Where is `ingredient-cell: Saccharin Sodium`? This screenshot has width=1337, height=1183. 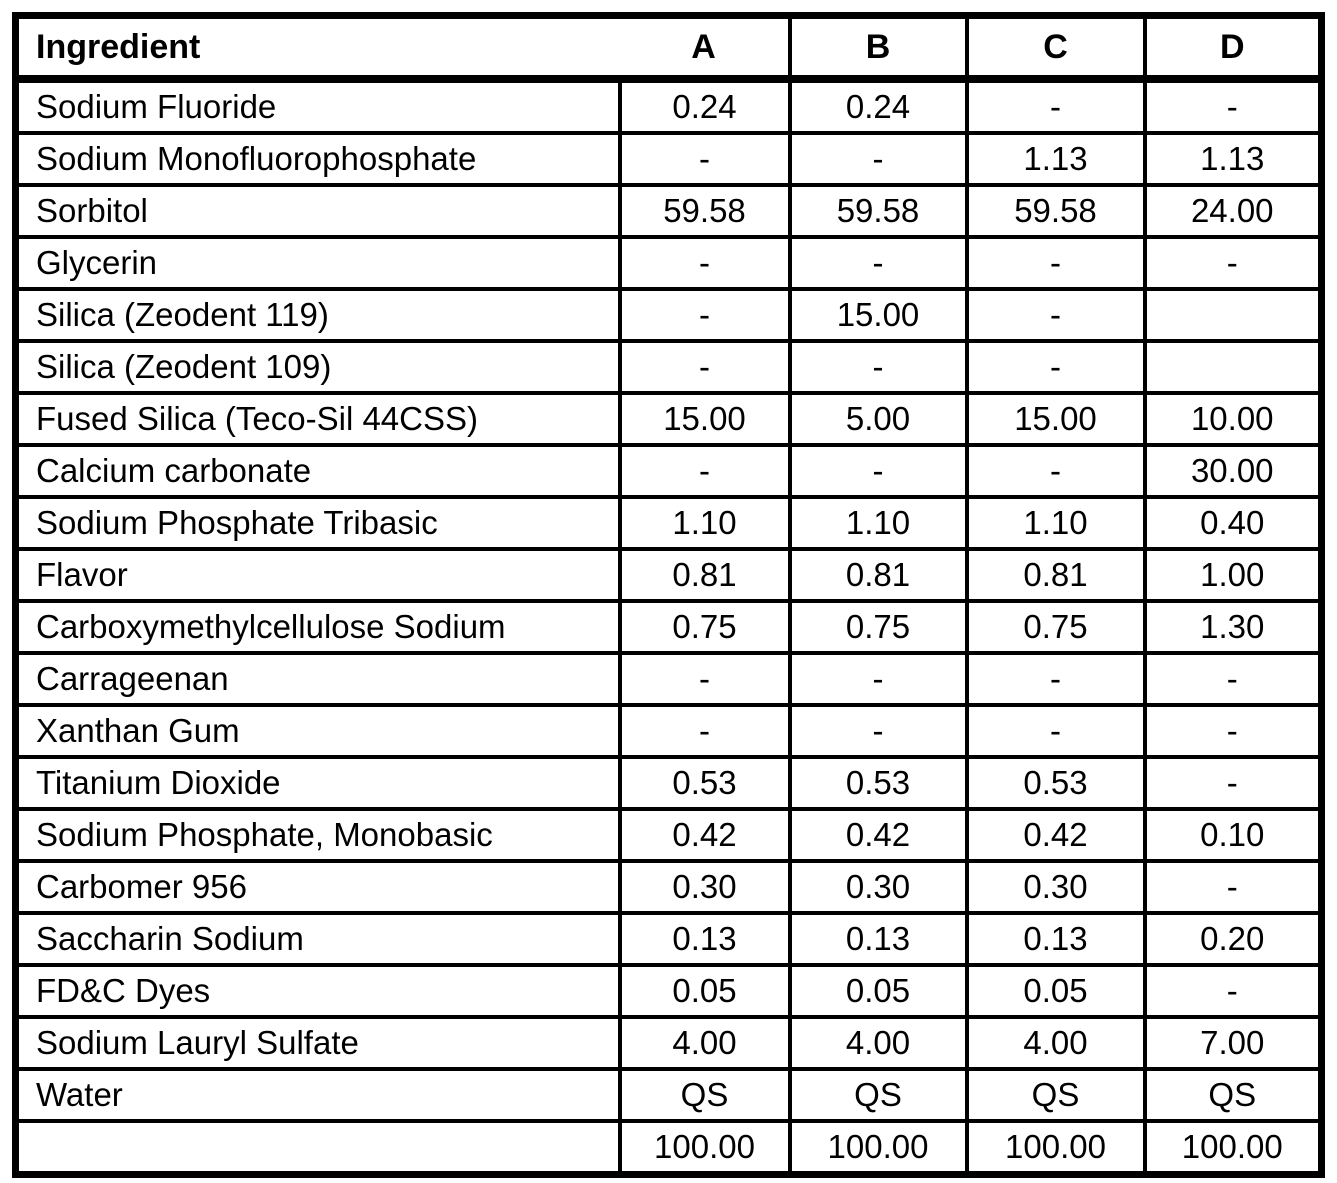
ingredient-cell: Saccharin Sodium is located at coordinates (317, 939).